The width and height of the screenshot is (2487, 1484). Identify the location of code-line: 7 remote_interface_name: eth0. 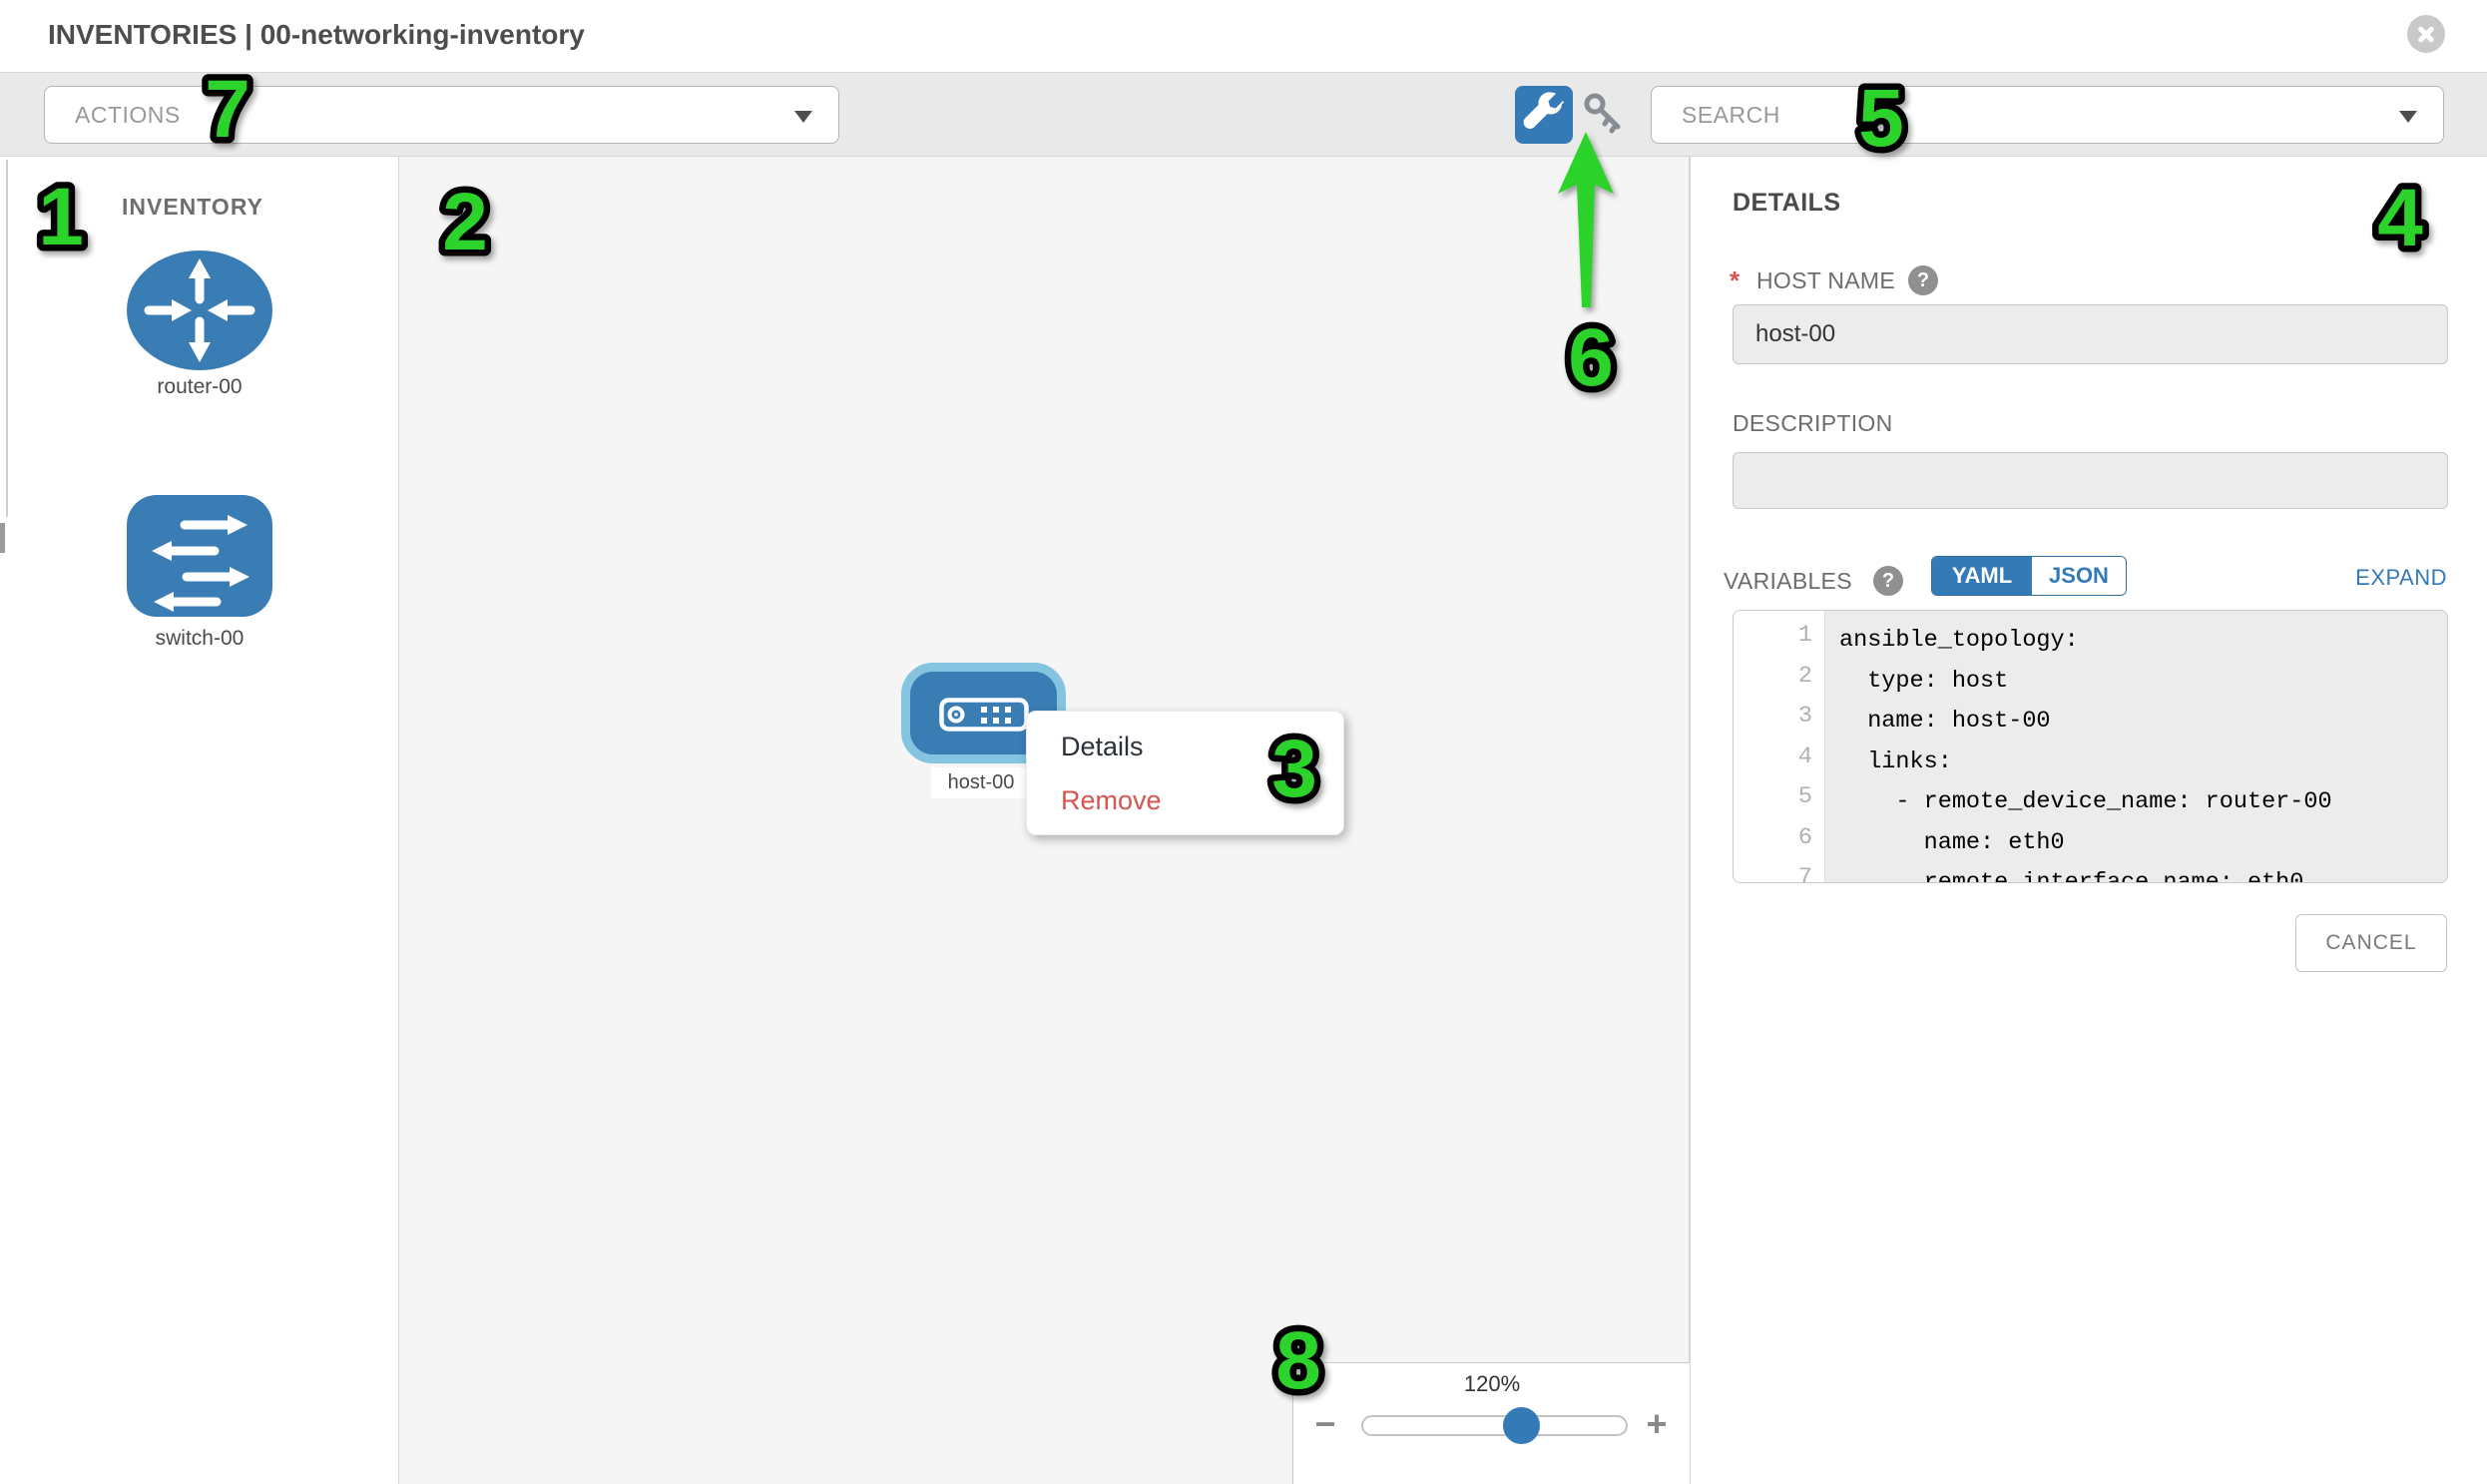
(2090, 867).